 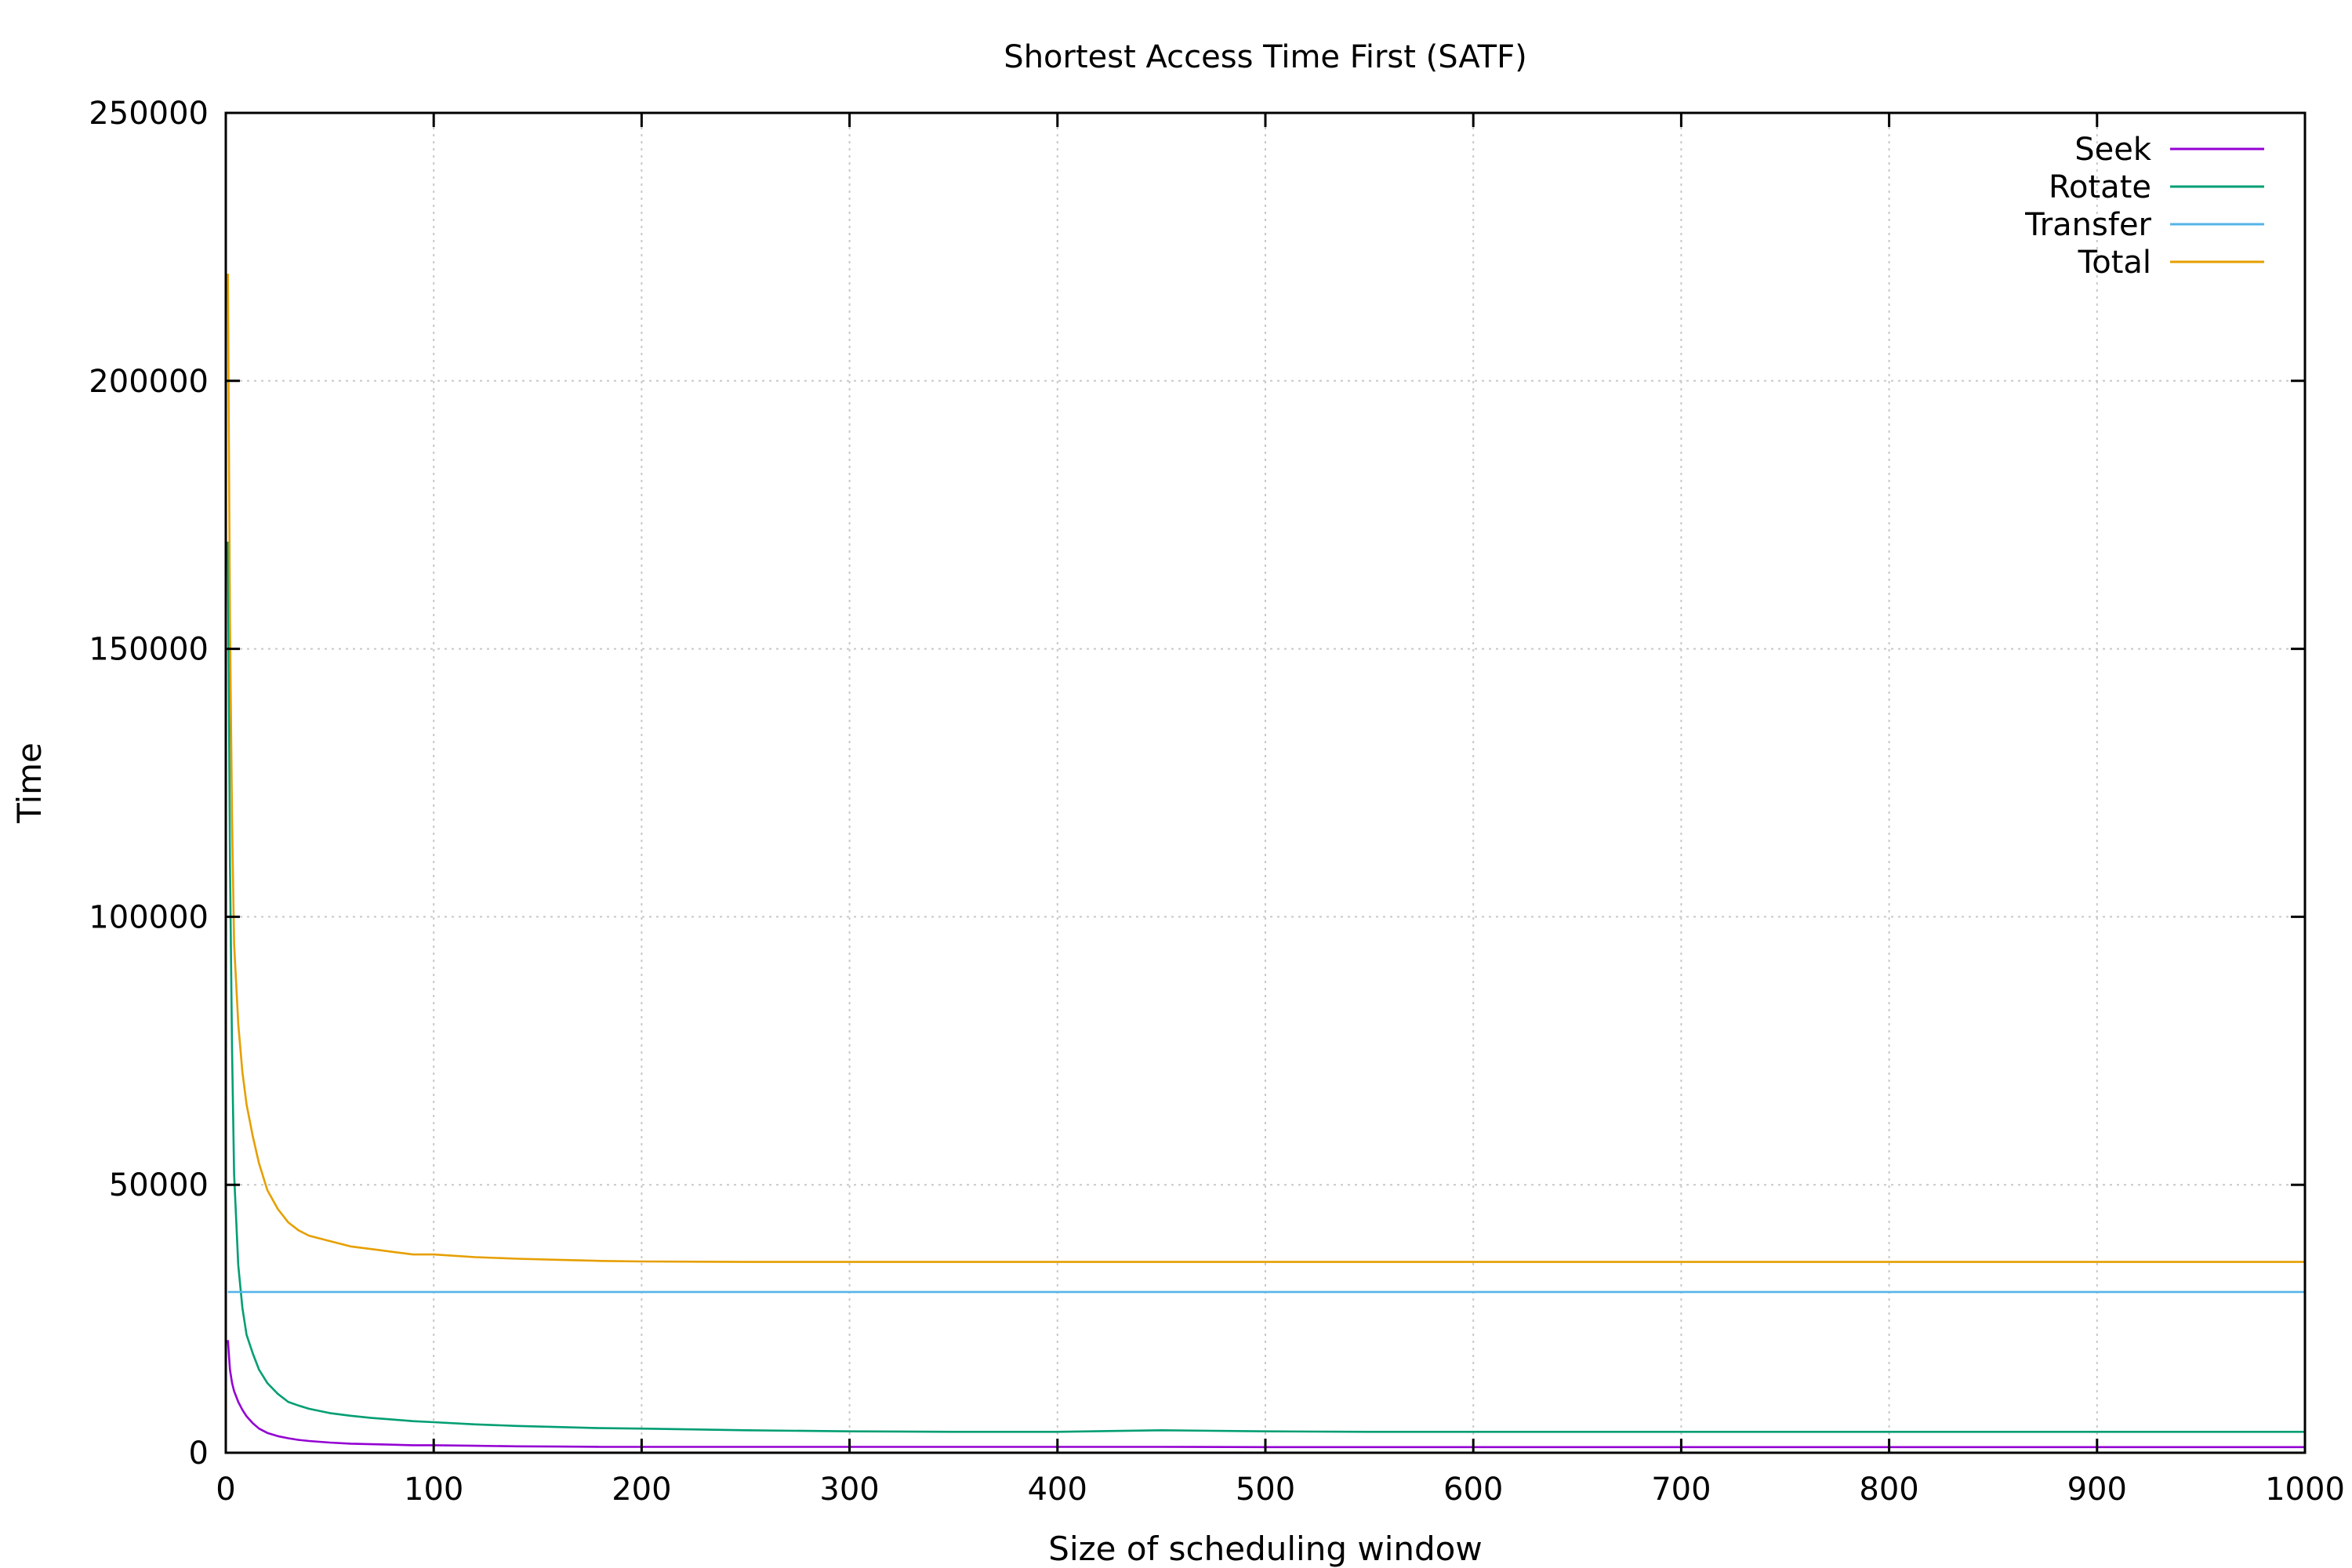 What do you see at coordinates (1473, 1490) in the screenshot?
I see `x-tick-label: 600` at bounding box center [1473, 1490].